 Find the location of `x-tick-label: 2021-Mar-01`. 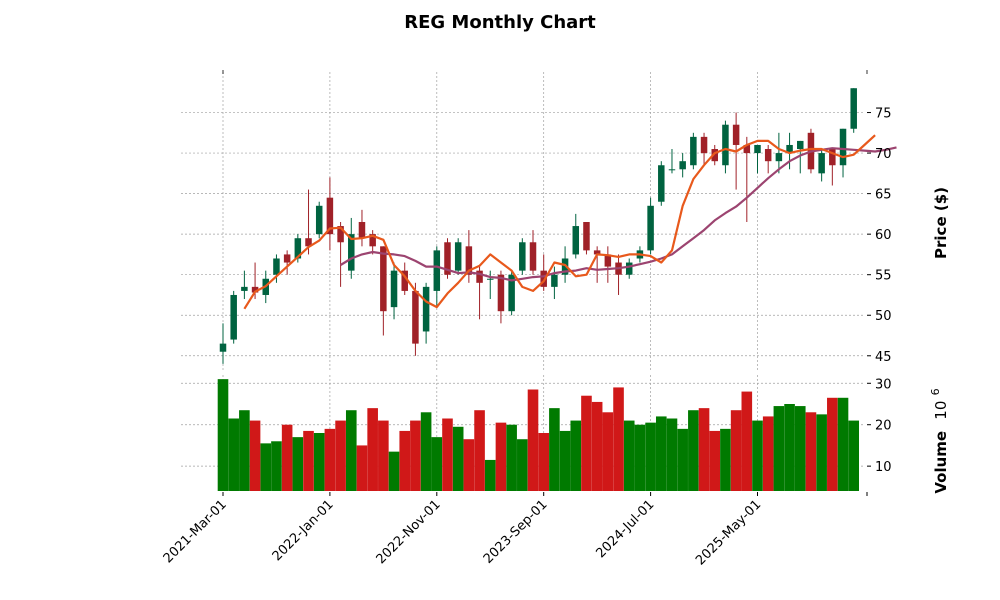

x-tick-label: 2021-Mar-01 is located at coordinates (195, 531).